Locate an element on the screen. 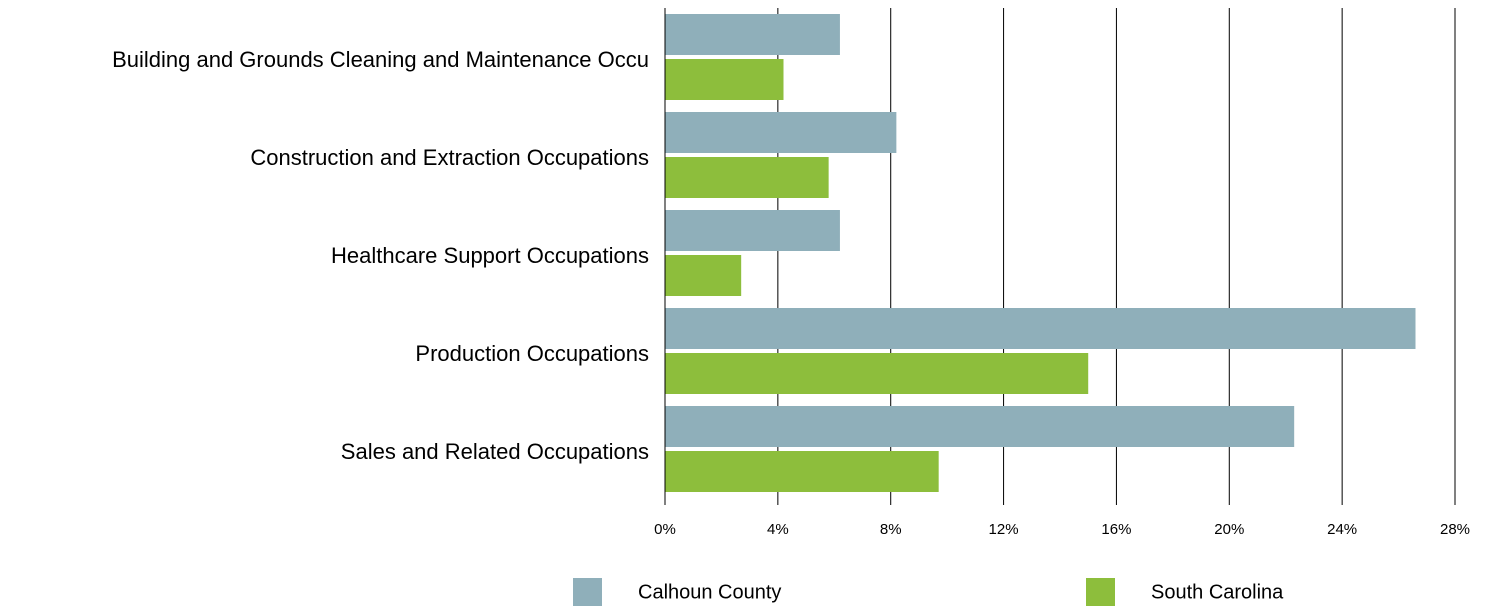 Image resolution: width=1488 pixels, height=611 pixels. x-tick-label: 24% is located at coordinates (1342, 529).